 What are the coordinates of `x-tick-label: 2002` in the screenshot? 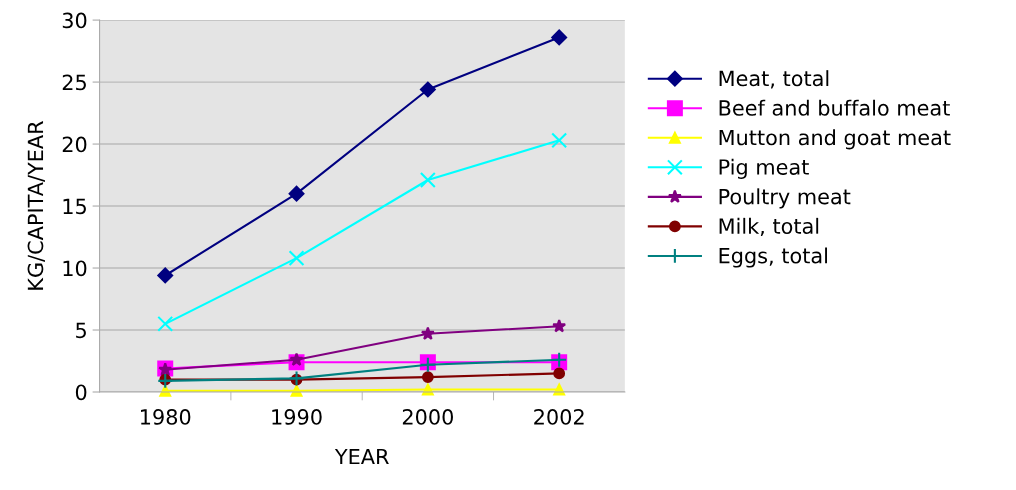 It's located at (559, 417).